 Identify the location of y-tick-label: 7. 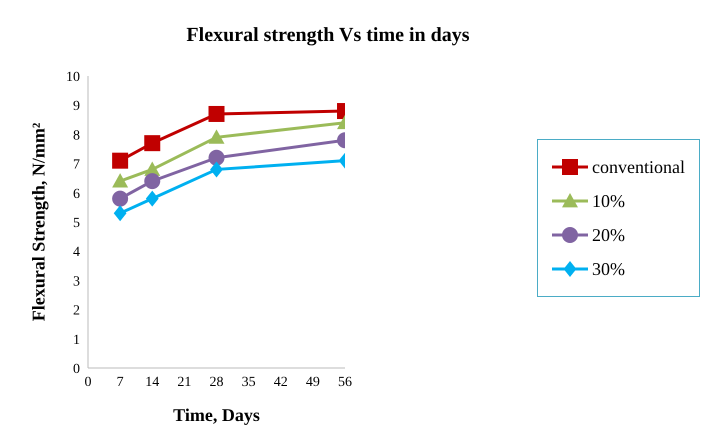
(76, 165).